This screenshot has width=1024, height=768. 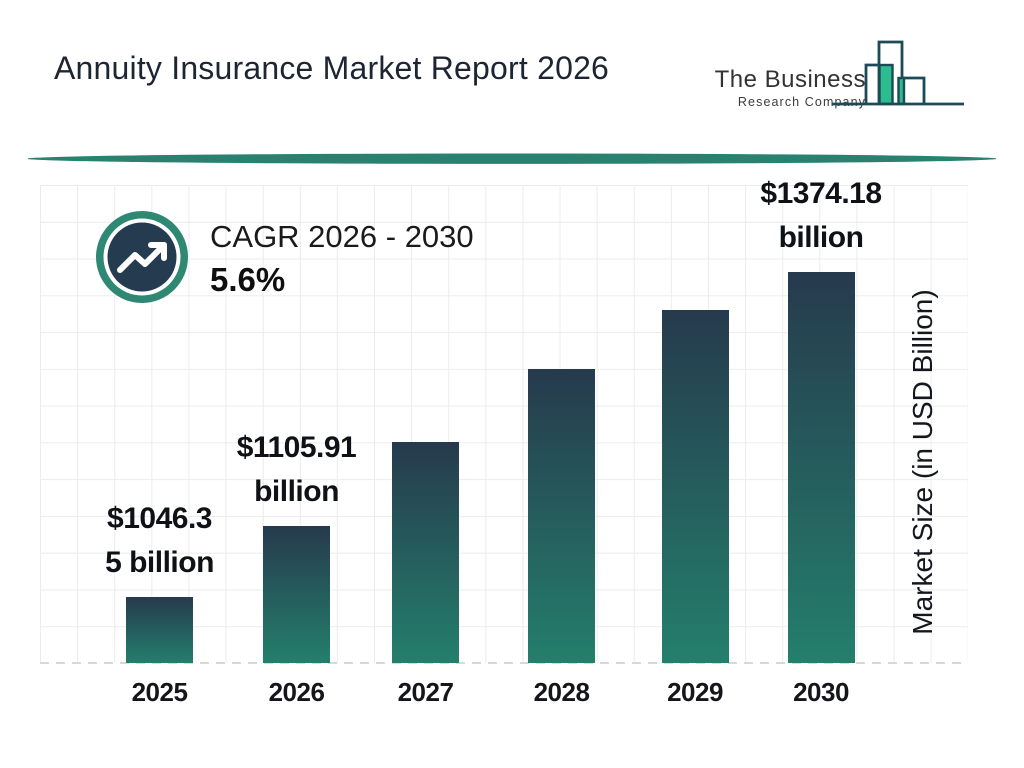 I want to click on logo-company-name: The Business, so click(x=790, y=79).